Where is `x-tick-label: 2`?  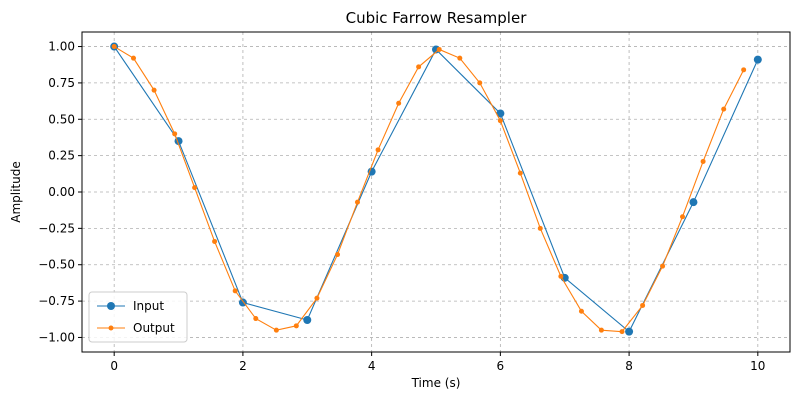
x-tick-label: 2 is located at coordinates (243, 366).